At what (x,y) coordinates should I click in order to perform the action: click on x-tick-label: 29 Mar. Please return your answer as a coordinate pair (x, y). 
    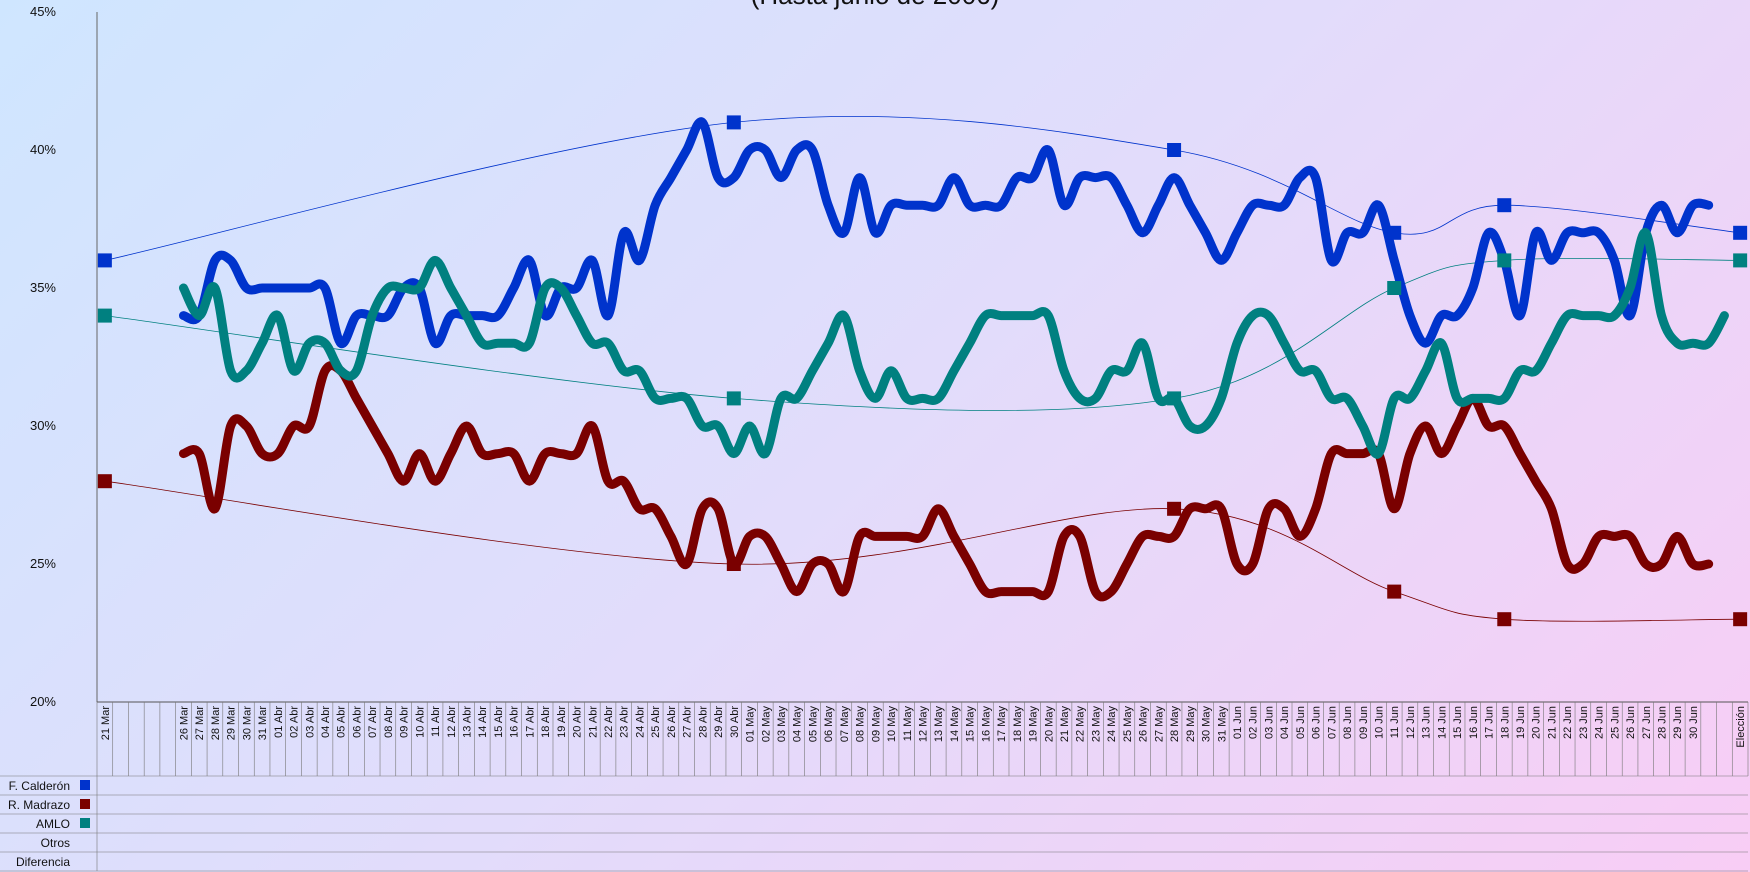
    Looking at the image, I should click on (232, 723).